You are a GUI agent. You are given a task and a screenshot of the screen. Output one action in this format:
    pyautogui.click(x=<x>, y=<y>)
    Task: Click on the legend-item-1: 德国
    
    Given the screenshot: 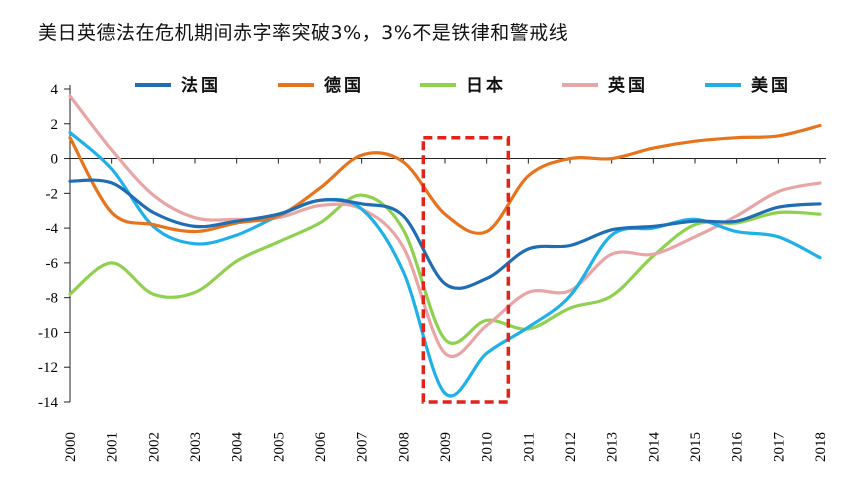 What is the action you would take?
    pyautogui.click(x=321, y=85)
    